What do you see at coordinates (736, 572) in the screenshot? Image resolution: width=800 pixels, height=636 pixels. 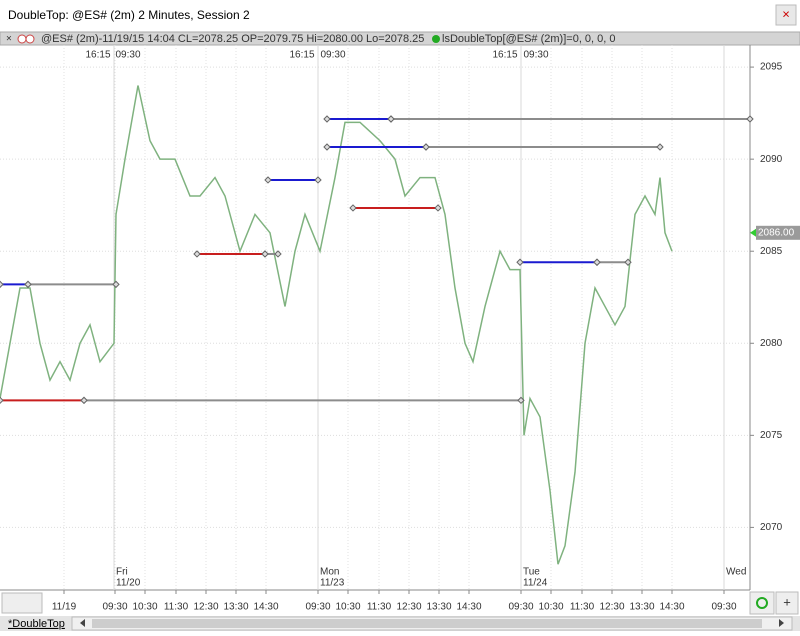 I see `day-label: Wed` at bounding box center [736, 572].